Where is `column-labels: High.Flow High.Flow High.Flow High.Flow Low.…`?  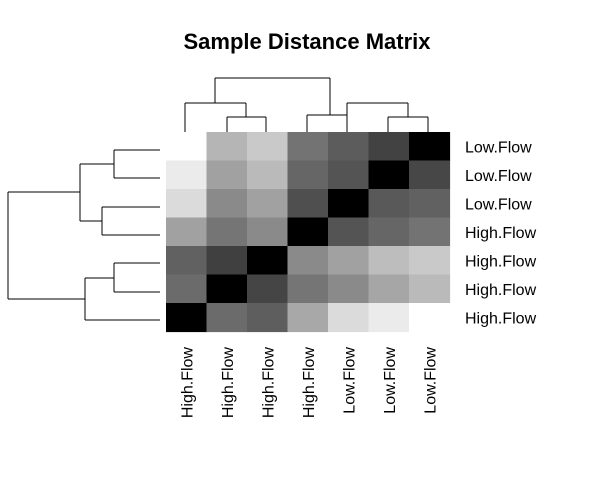 column-labels: High.Flow High.Flow High.Flow High.Flow Low.… is located at coordinates (309, 383).